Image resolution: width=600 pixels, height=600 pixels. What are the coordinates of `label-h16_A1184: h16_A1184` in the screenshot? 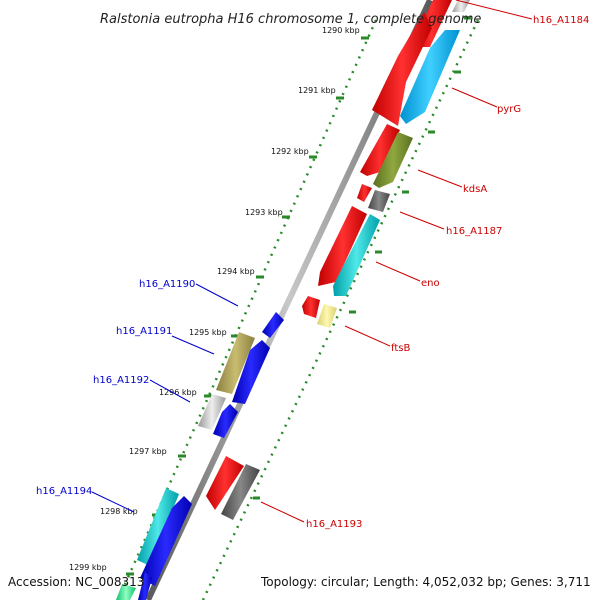 It's located at (561, 20).